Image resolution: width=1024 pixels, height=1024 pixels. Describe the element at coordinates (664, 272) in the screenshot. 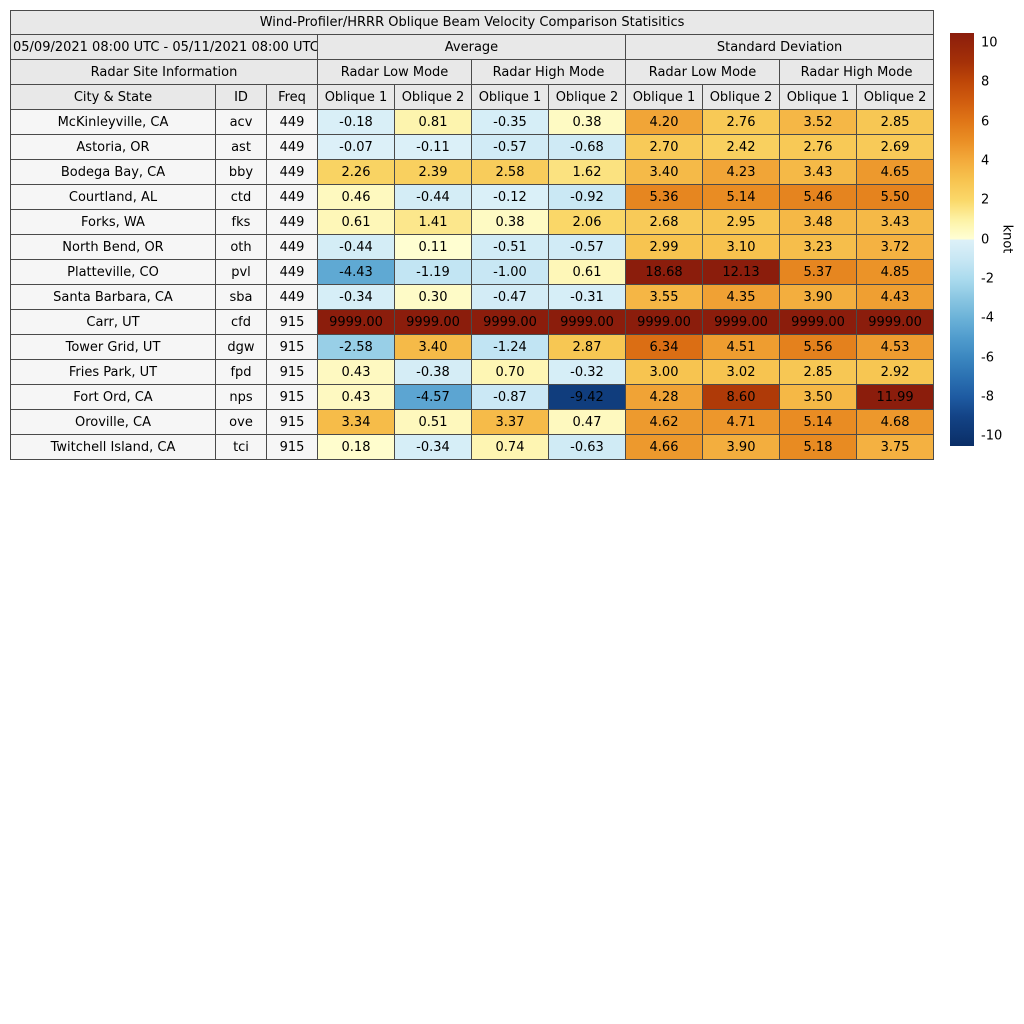

I see `value-cell: 18.68` at that location.